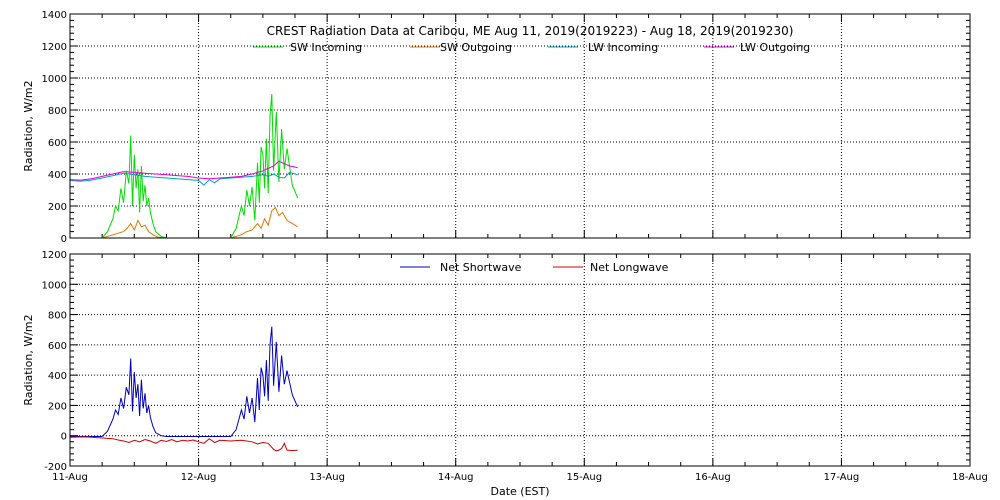 The height and width of the screenshot is (500, 1000). Describe the element at coordinates (54, 79) in the screenshot. I see `top-ytick-label: 1000` at that location.